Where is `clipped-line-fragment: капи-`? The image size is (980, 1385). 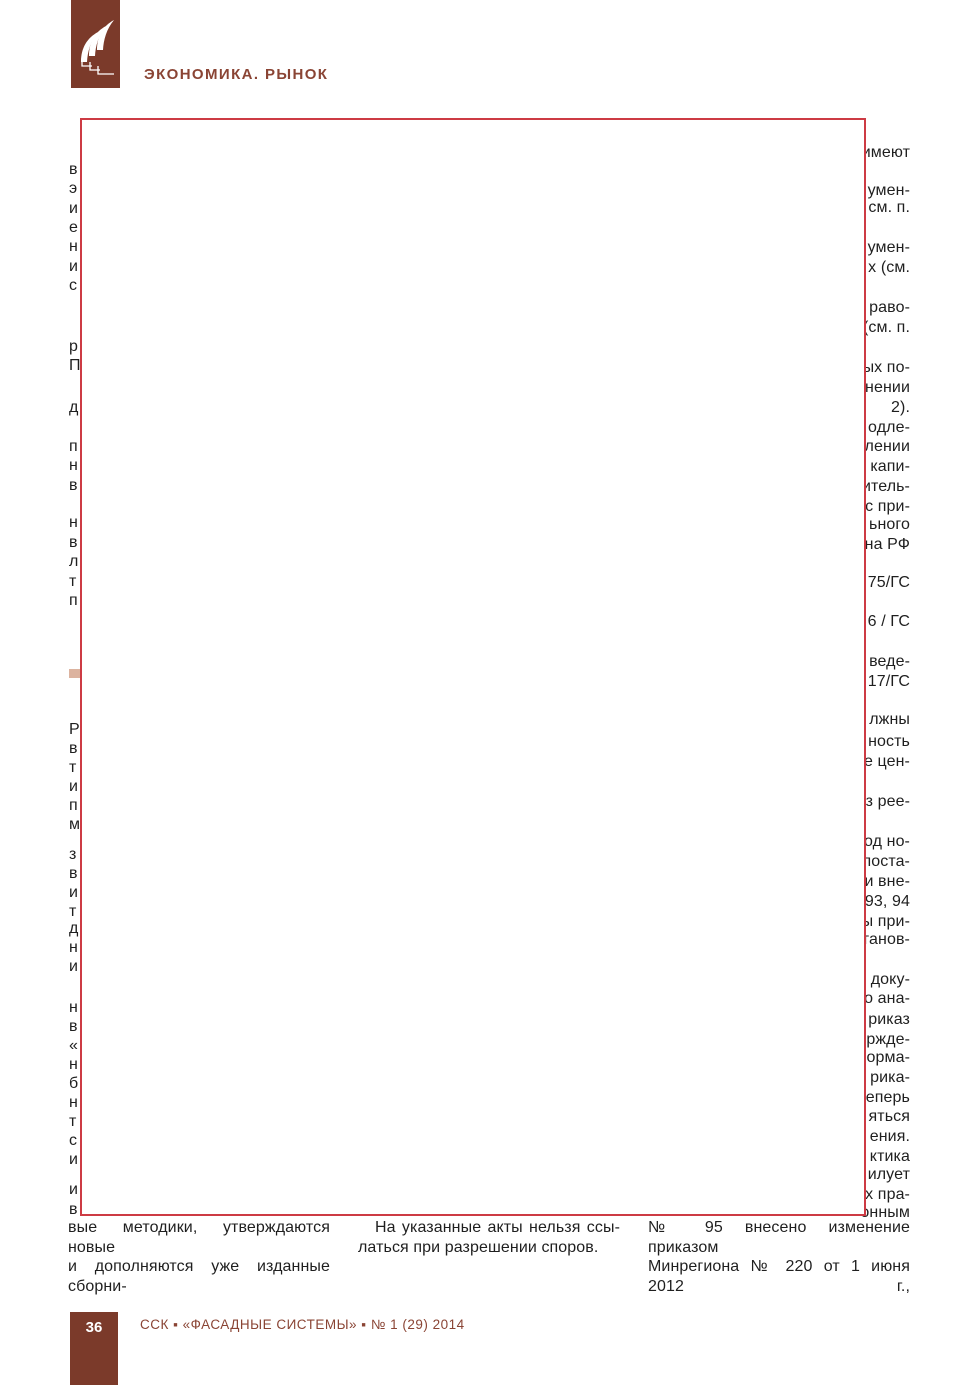 clipped-line-fragment: капи- is located at coordinates (890, 466).